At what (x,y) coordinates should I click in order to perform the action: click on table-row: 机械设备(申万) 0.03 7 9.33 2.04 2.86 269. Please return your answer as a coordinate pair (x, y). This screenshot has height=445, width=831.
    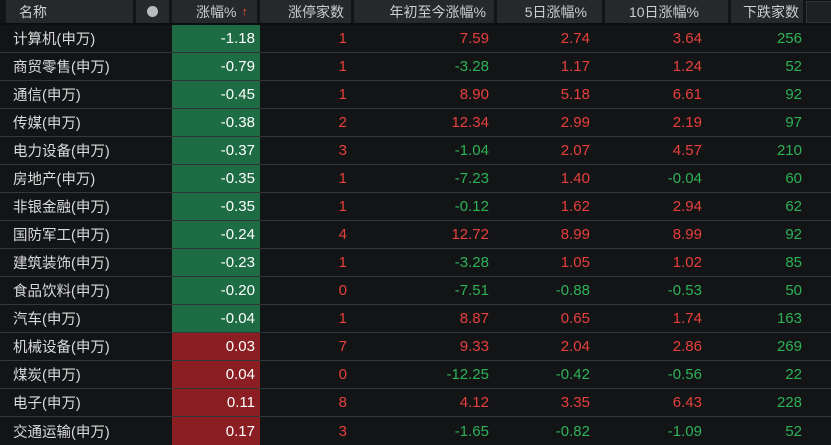
    Looking at the image, I should click on (415, 347).